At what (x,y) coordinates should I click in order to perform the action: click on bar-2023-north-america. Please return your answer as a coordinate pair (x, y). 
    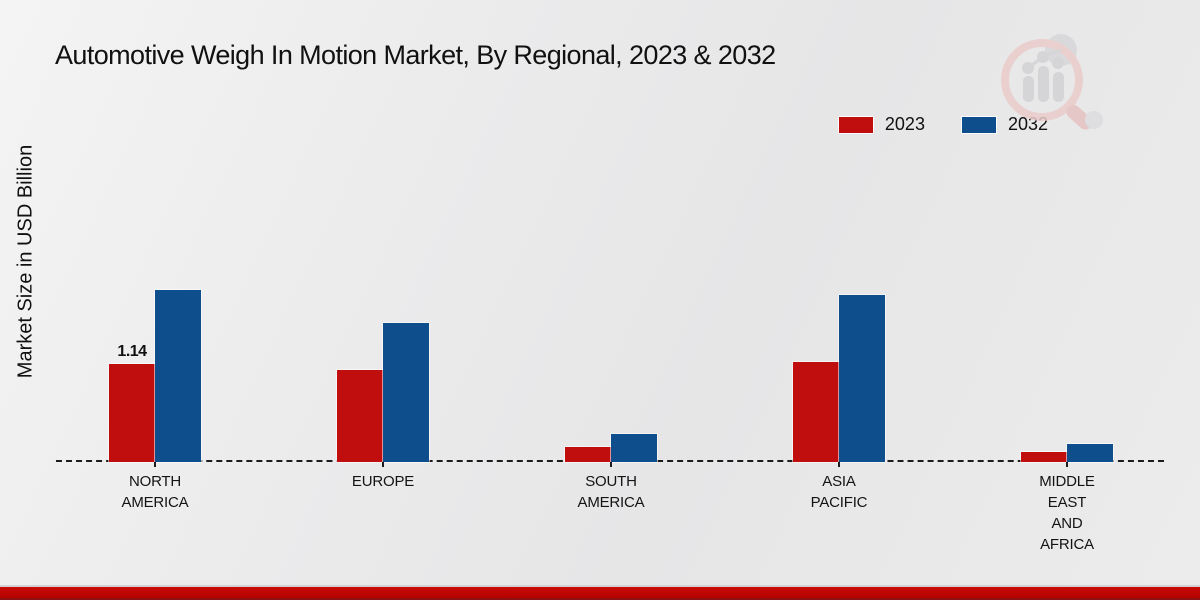
    Looking at the image, I should click on (132, 413).